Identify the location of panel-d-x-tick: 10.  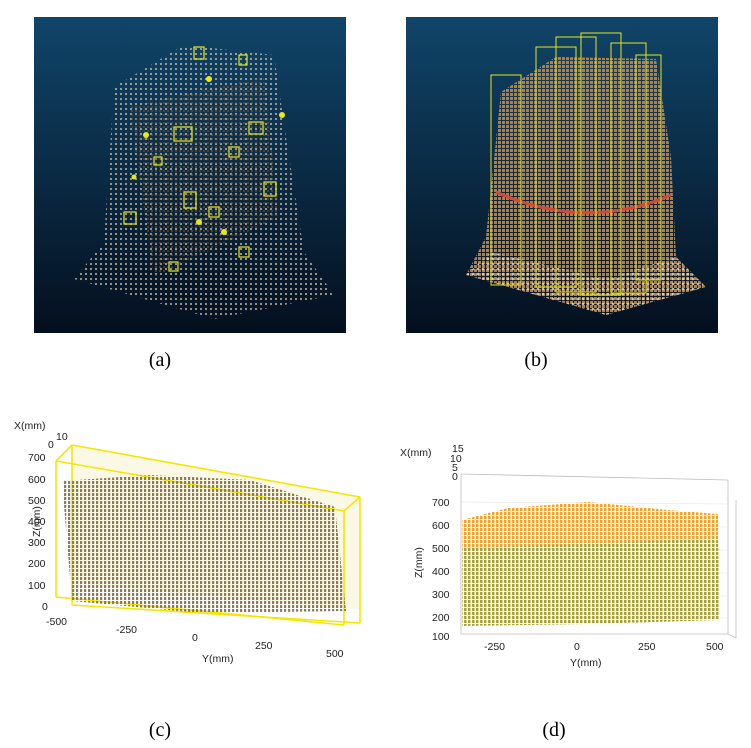
(456, 459).